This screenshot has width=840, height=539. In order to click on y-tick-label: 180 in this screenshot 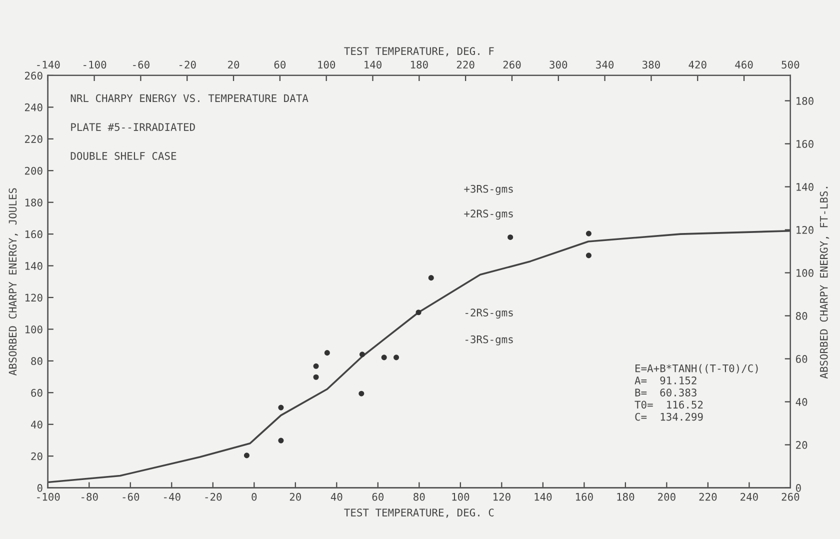, I will do `click(33, 202)`.